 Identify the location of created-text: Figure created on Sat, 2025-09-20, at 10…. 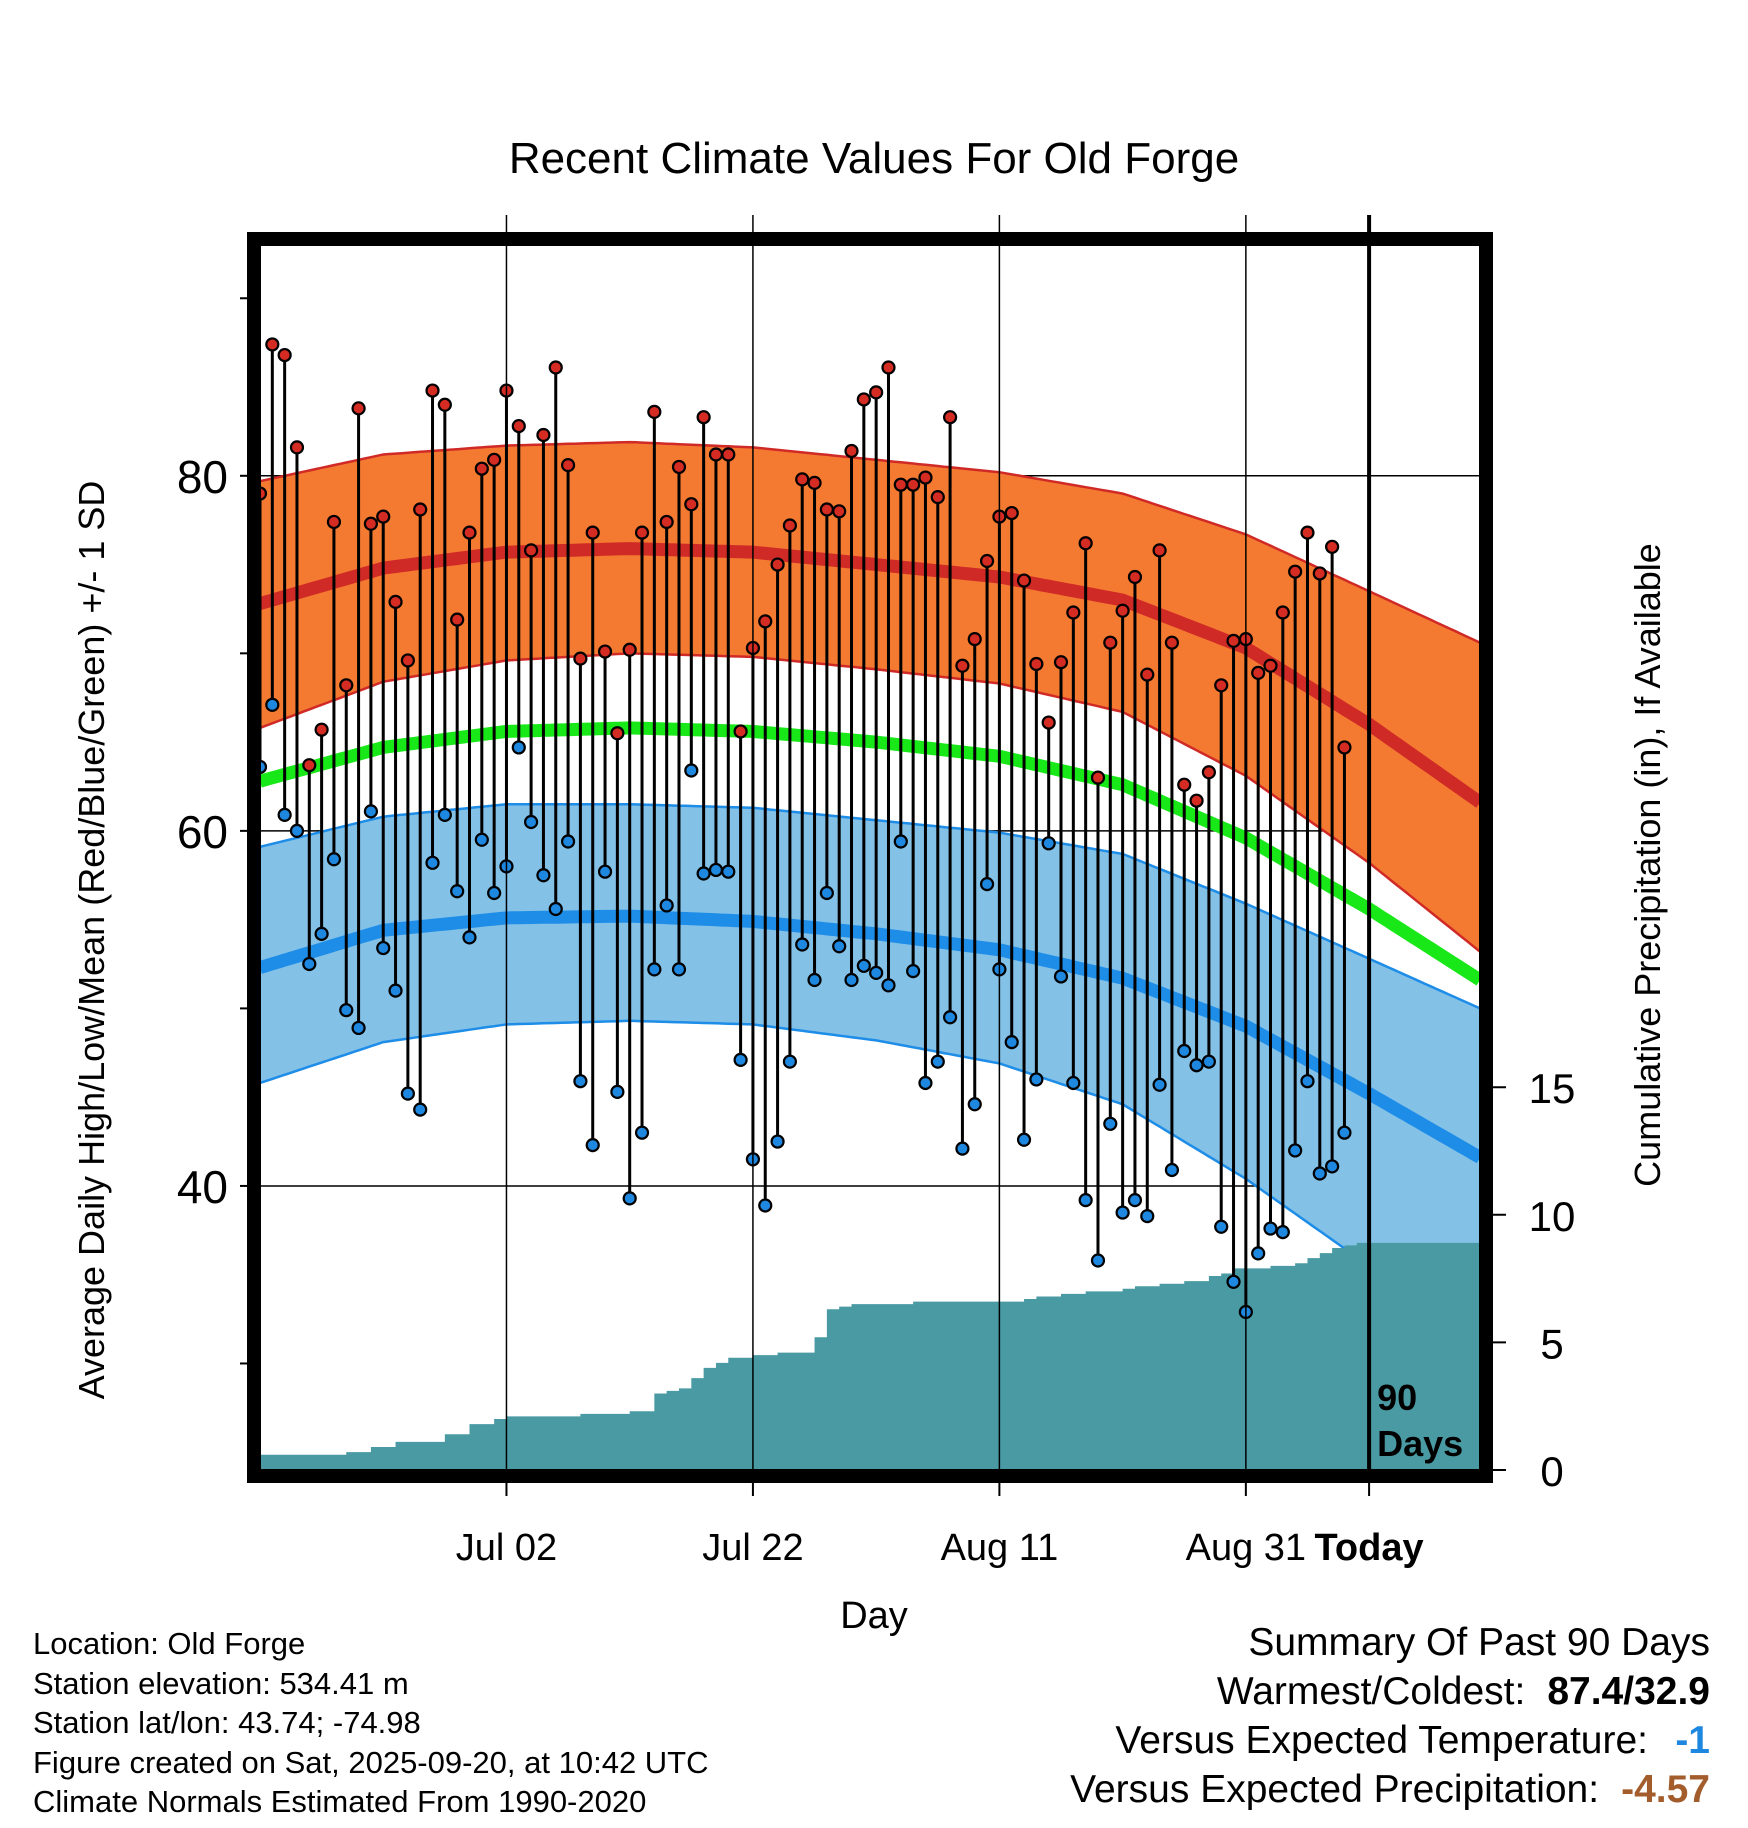
(371, 1762).